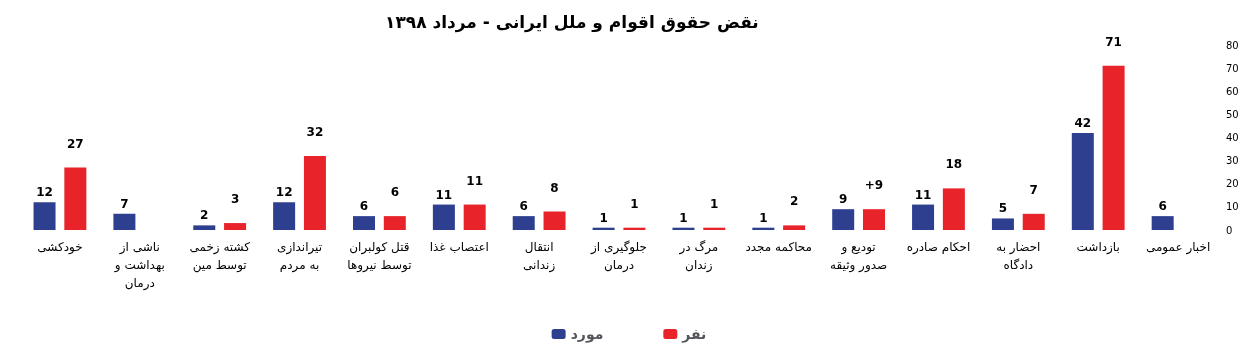  What do you see at coordinates (698, 256) in the screenshot?
I see `x-tick-label: مرگ در زندان` at bounding box center [698, 256].